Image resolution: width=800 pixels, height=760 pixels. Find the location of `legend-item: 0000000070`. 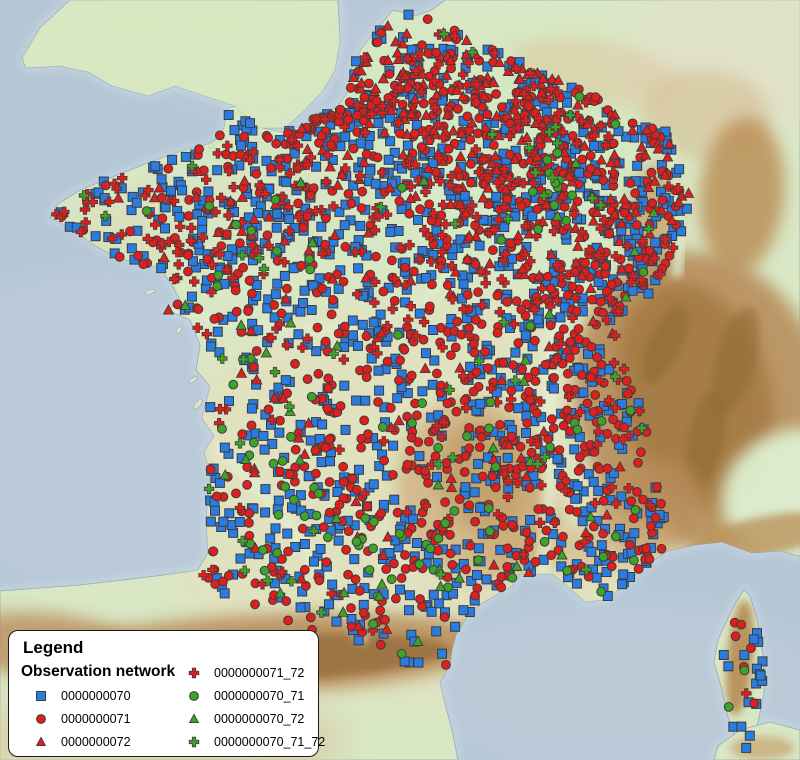

legend-item: 0000000070 is located at coordinates (82, 696).